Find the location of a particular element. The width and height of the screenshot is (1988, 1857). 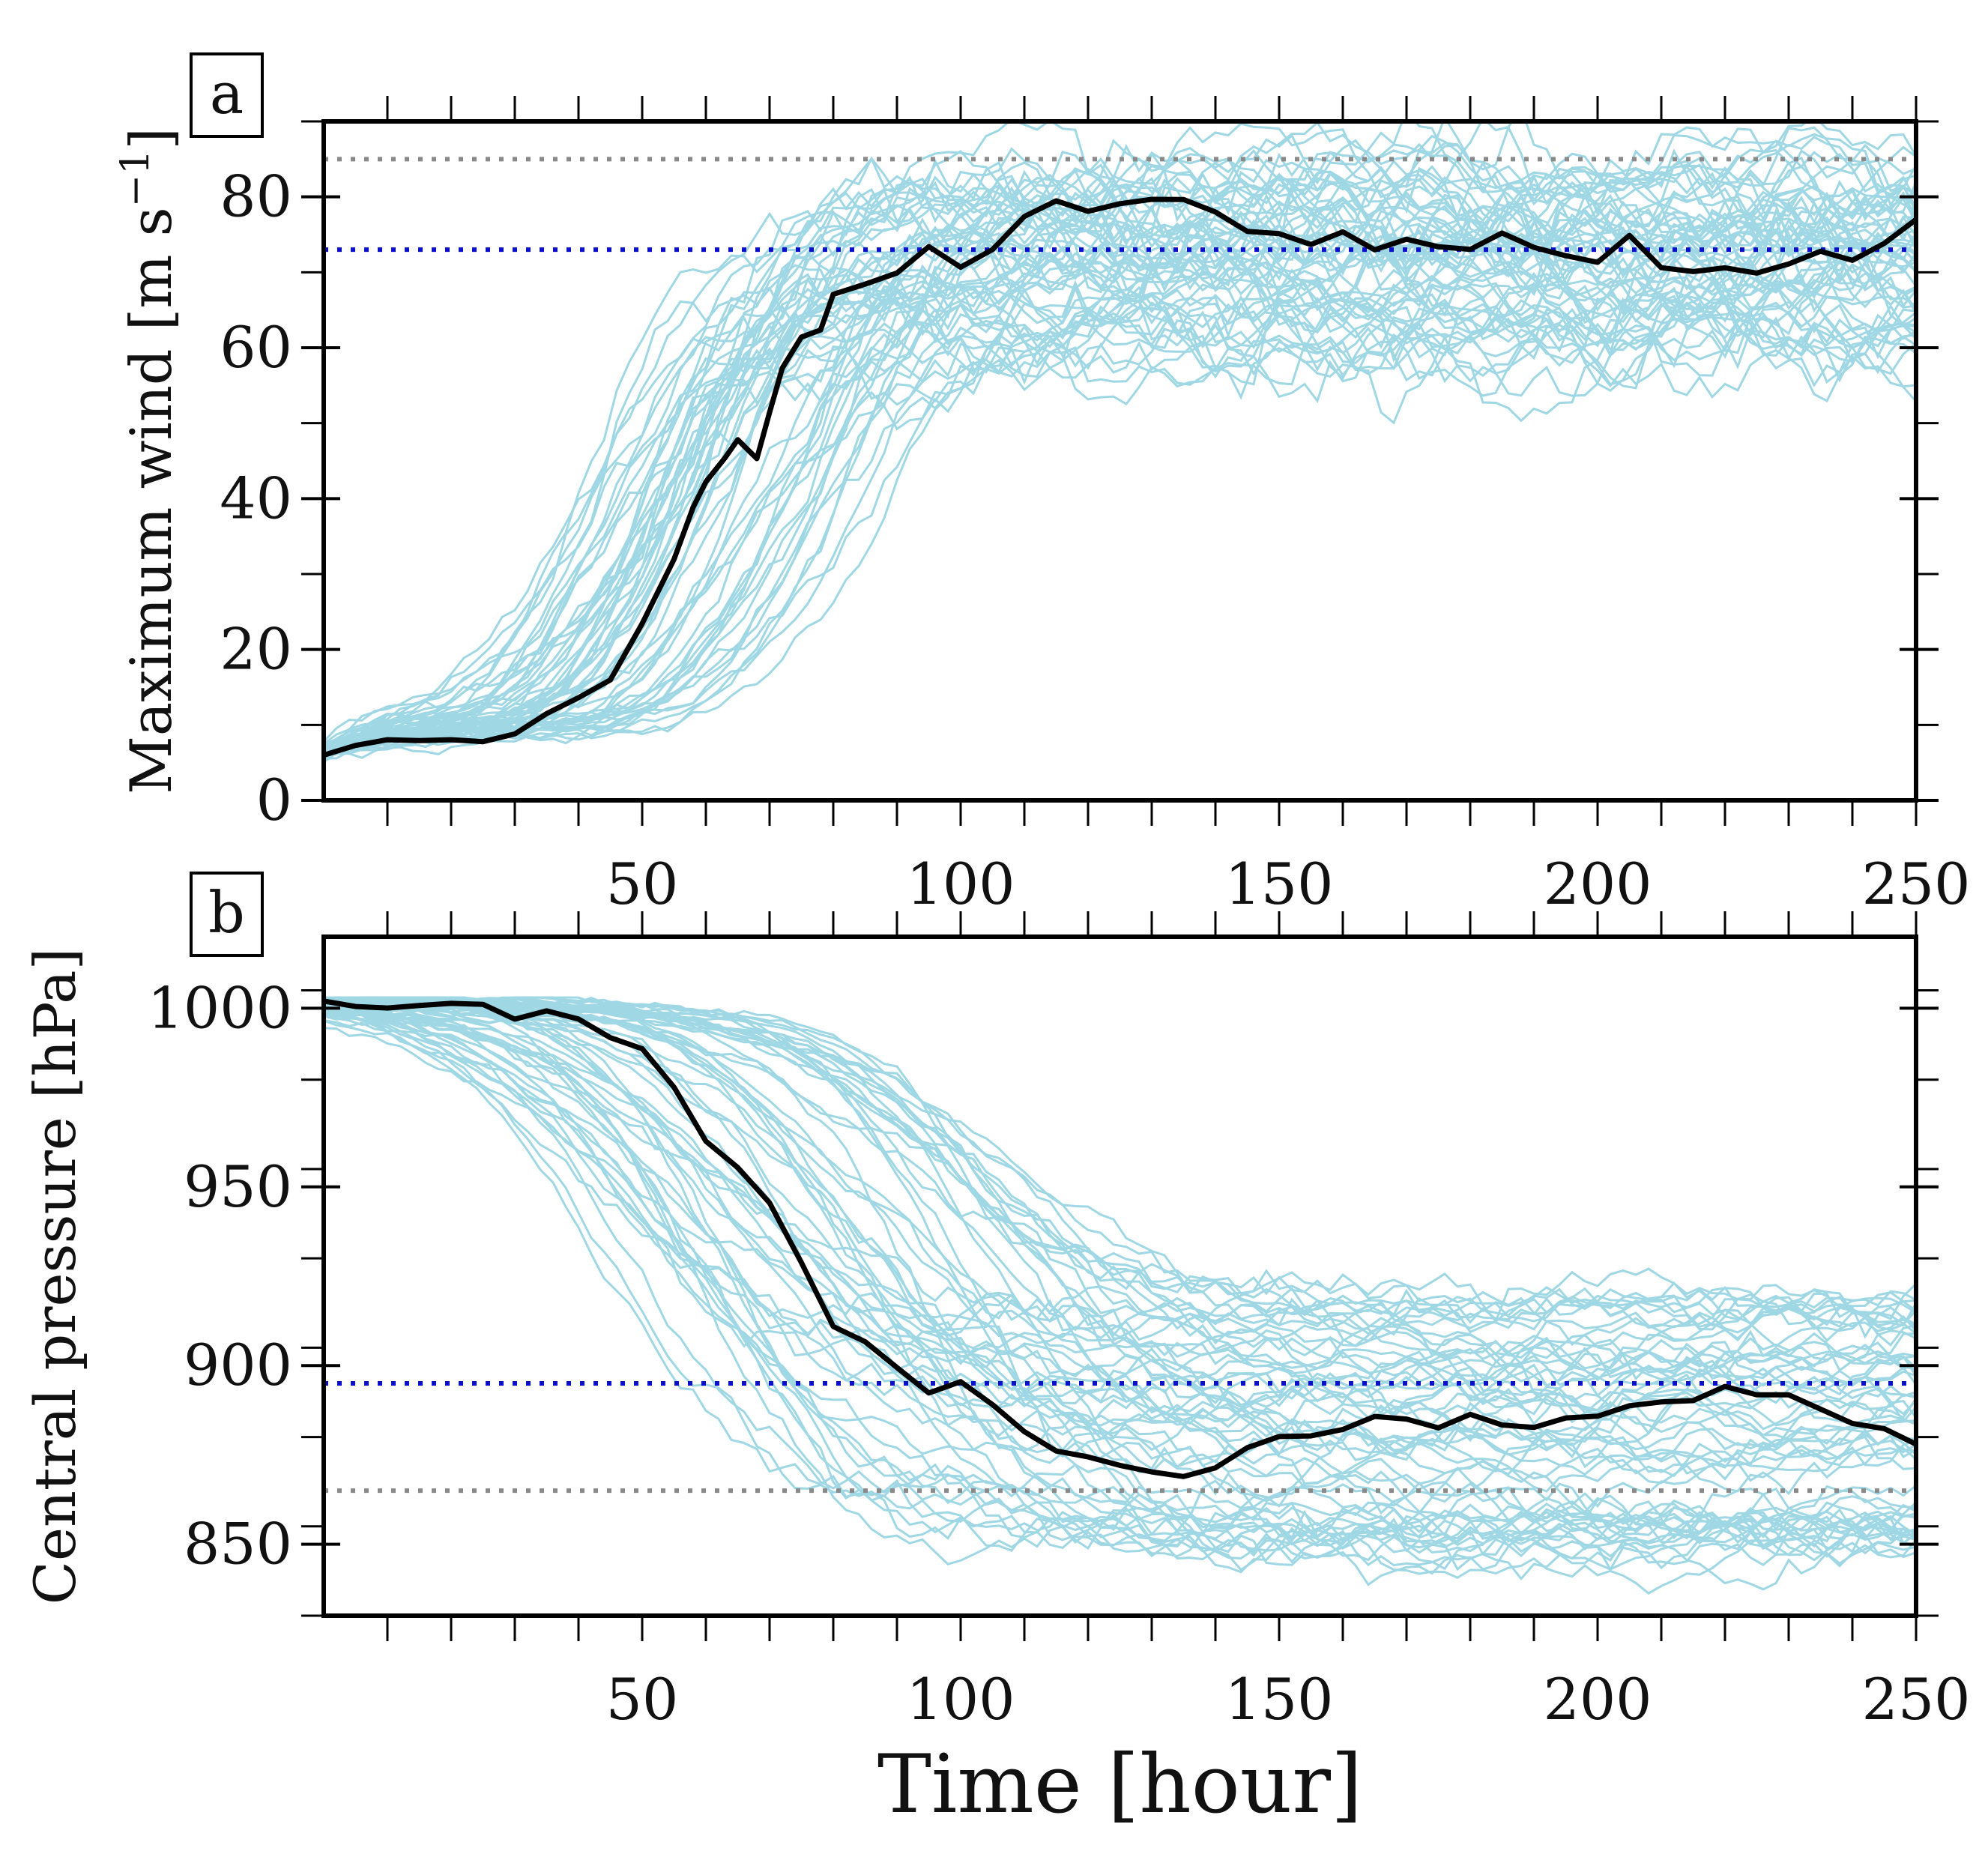

y-axis-title: Central pressure [hPa] is located at coordinates (55, 1276).